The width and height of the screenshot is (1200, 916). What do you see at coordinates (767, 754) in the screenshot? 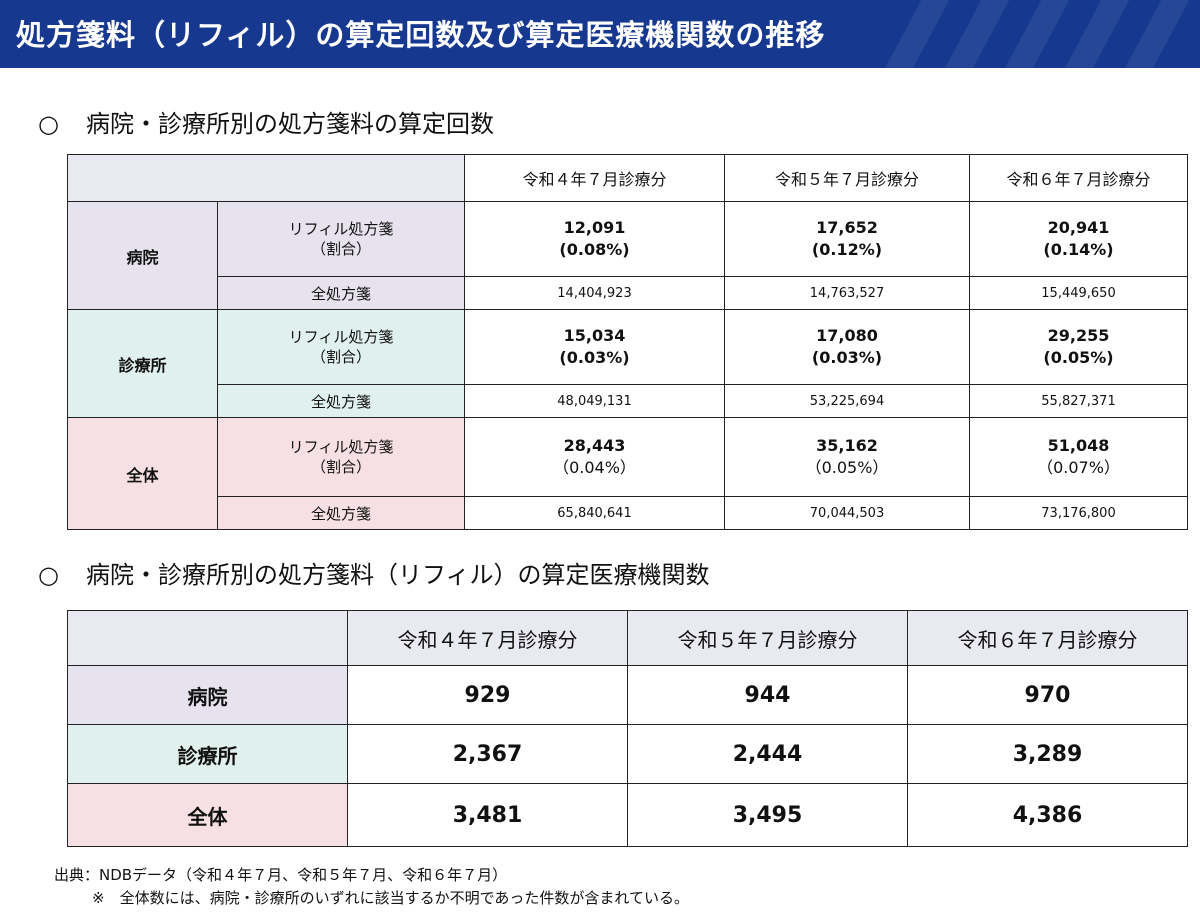
I see `count-cell: 2,444` at bounding box center [767, 754].